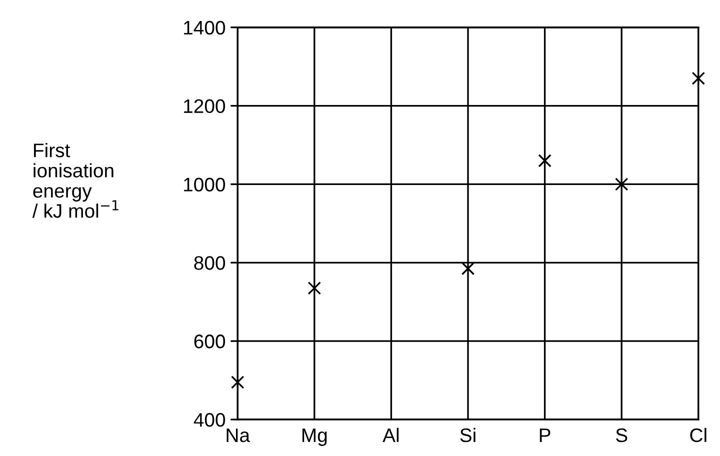 This screenshot has height=456, width=720. What do you see at coordinates (238, 435) in the screenshot?
I see `x-tick-label: Na` at bounding box center [238, 435].